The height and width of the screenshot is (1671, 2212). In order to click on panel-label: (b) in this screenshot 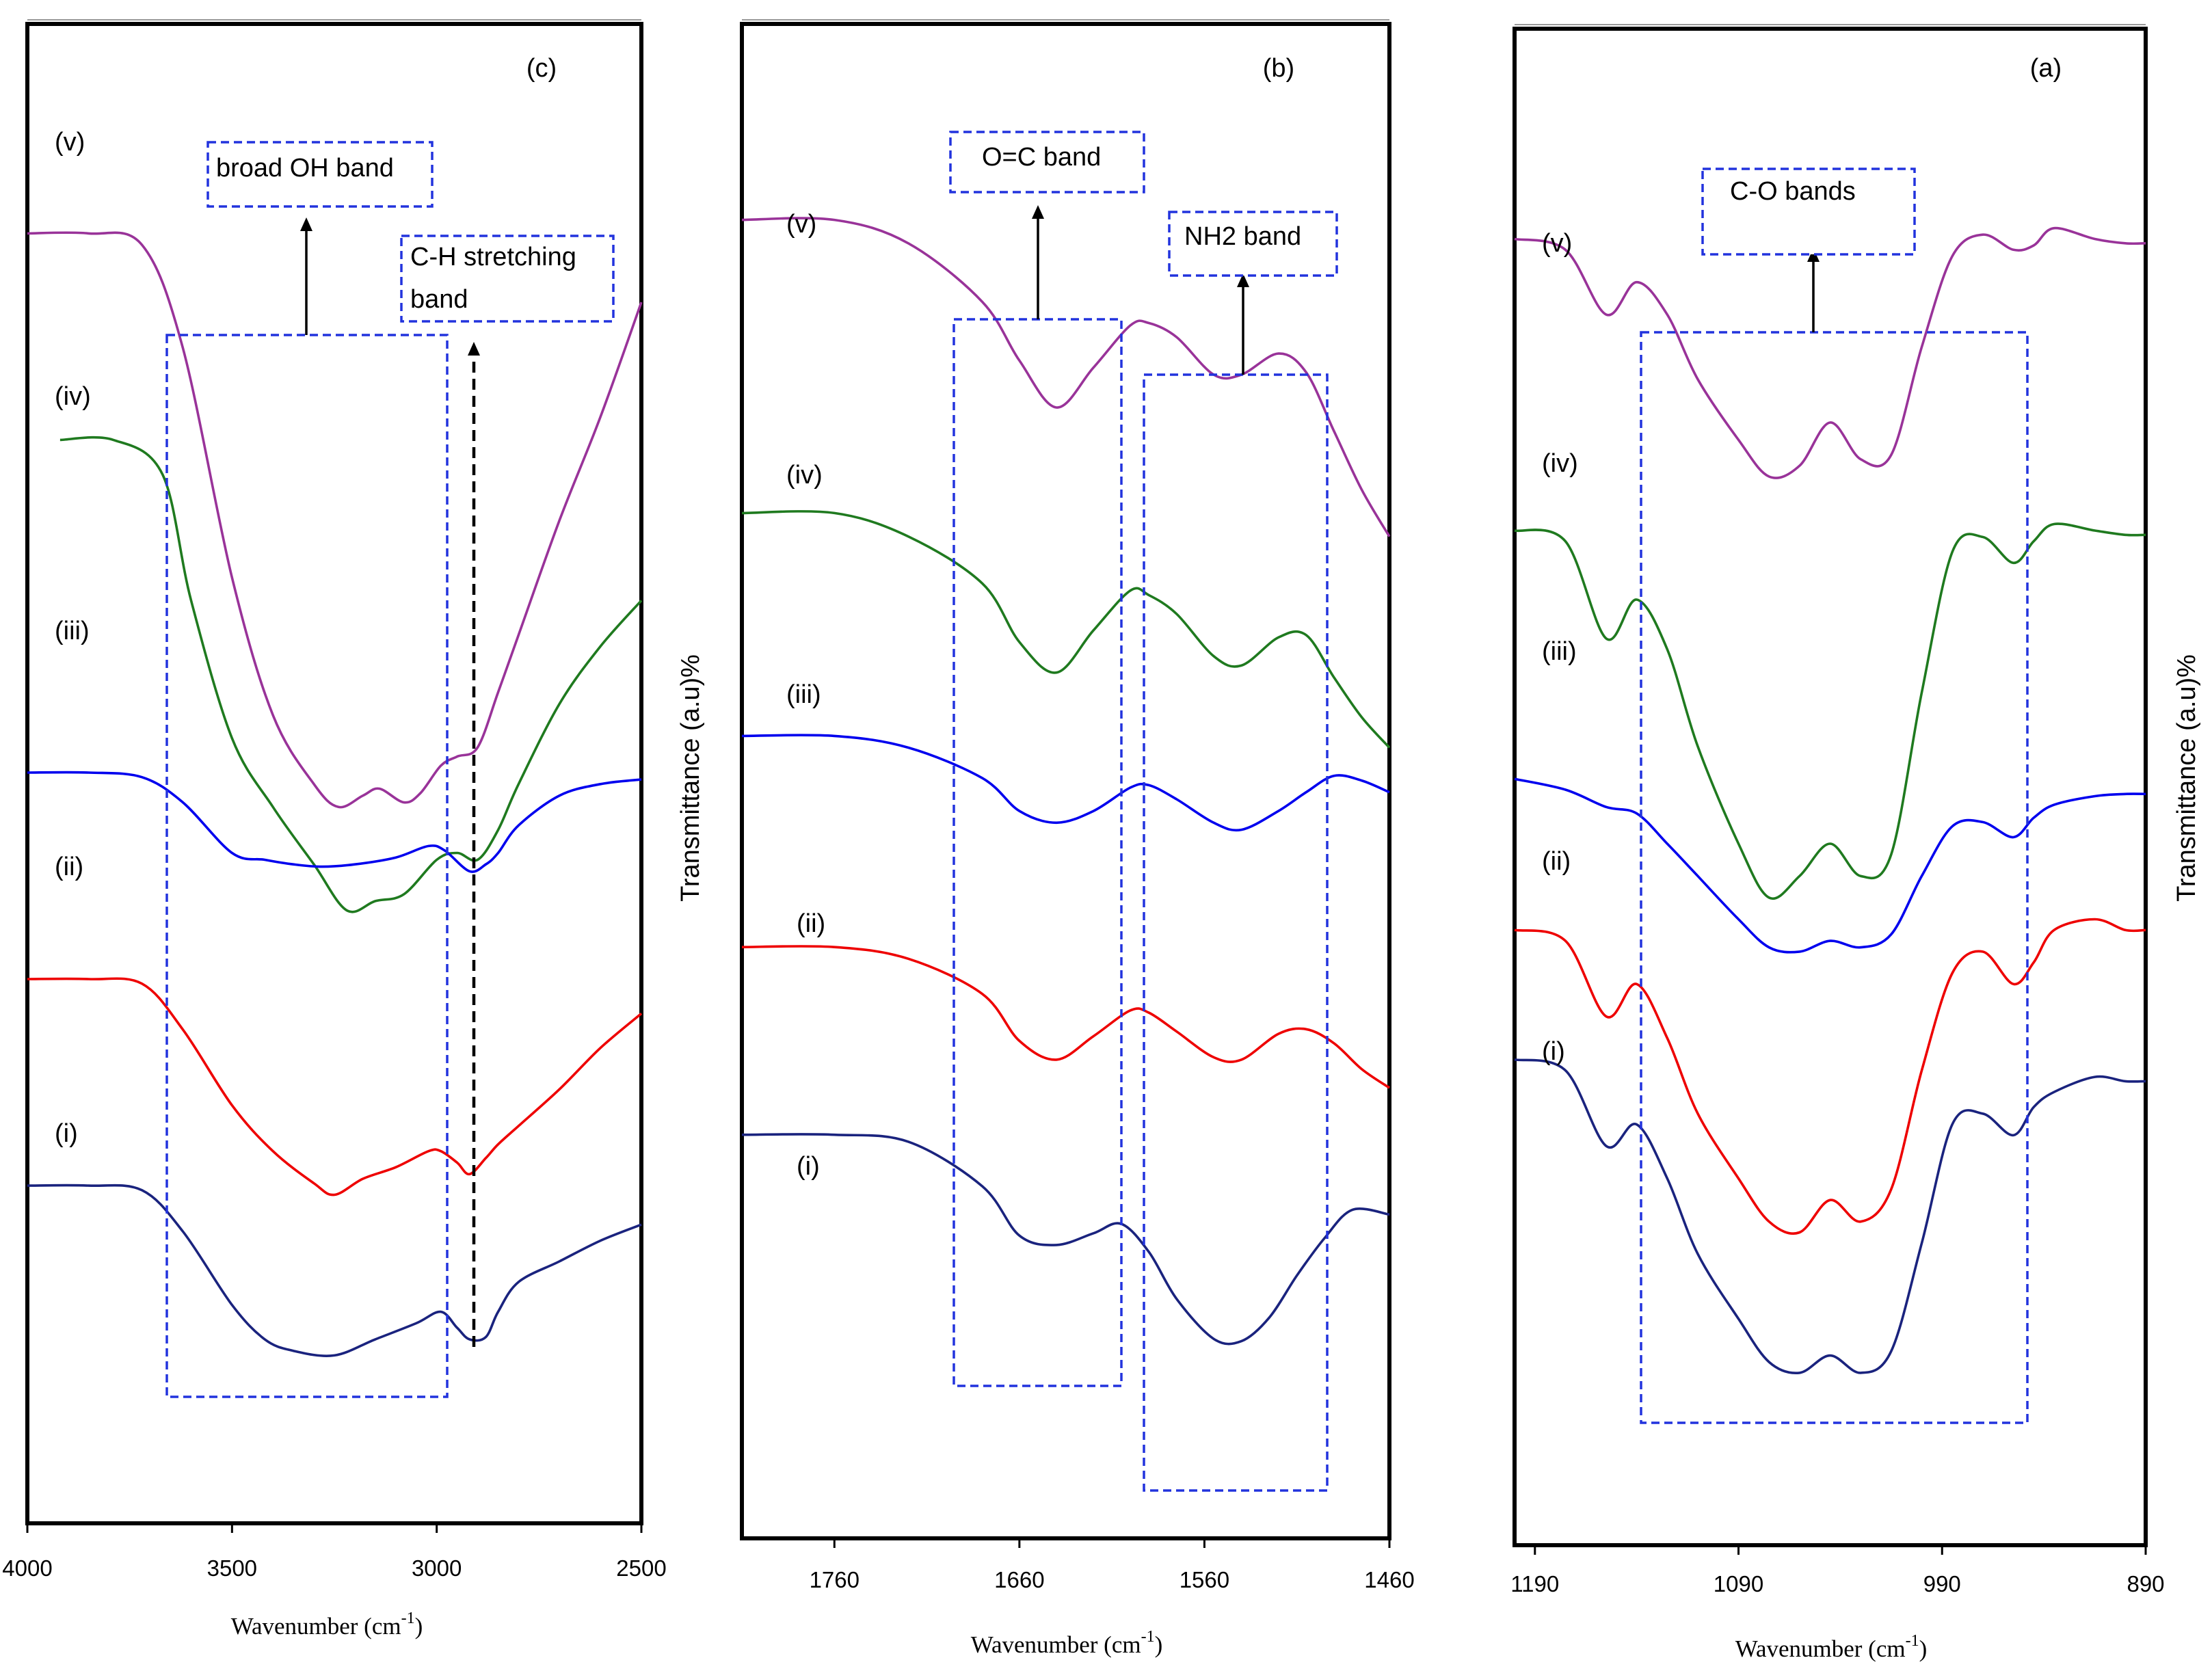, I will do `click(1279, 68)`.